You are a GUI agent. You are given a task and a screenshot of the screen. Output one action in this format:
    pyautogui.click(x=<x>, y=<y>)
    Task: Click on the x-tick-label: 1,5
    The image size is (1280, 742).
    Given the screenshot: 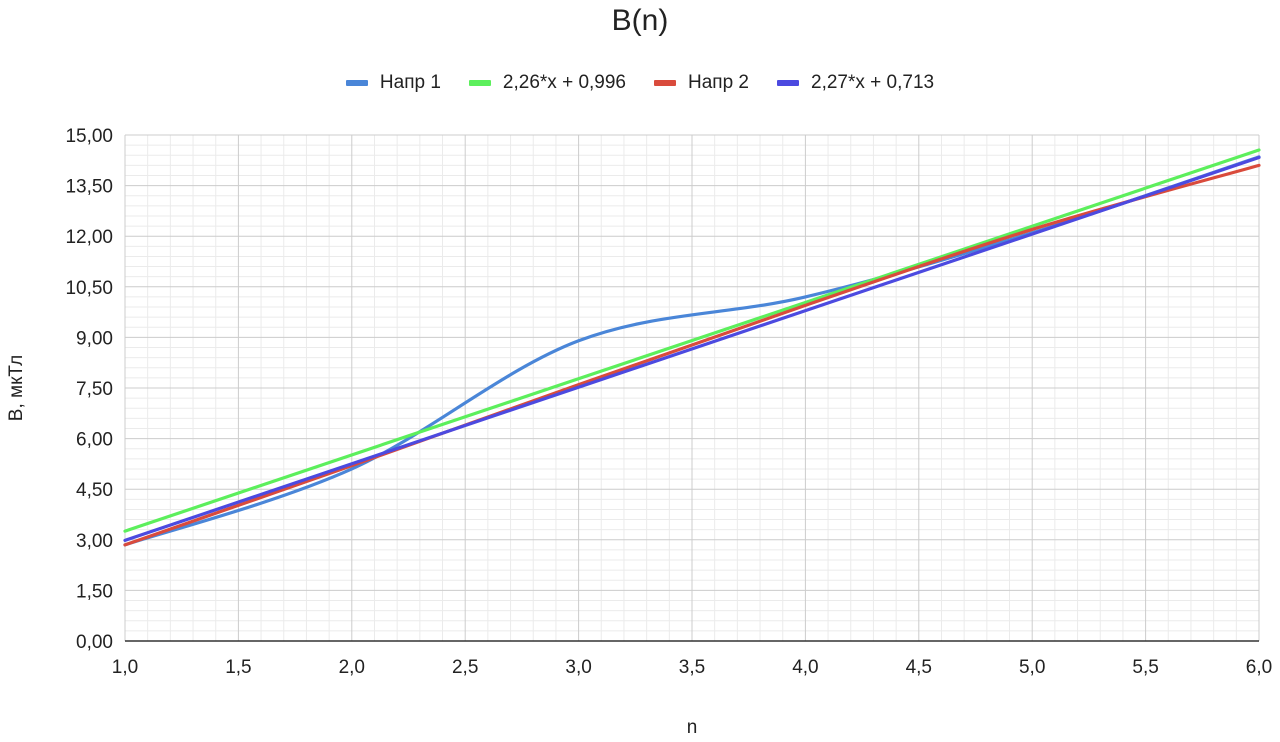 What is the action you would take?
    pyautogui.click(x=238, y=667)
    